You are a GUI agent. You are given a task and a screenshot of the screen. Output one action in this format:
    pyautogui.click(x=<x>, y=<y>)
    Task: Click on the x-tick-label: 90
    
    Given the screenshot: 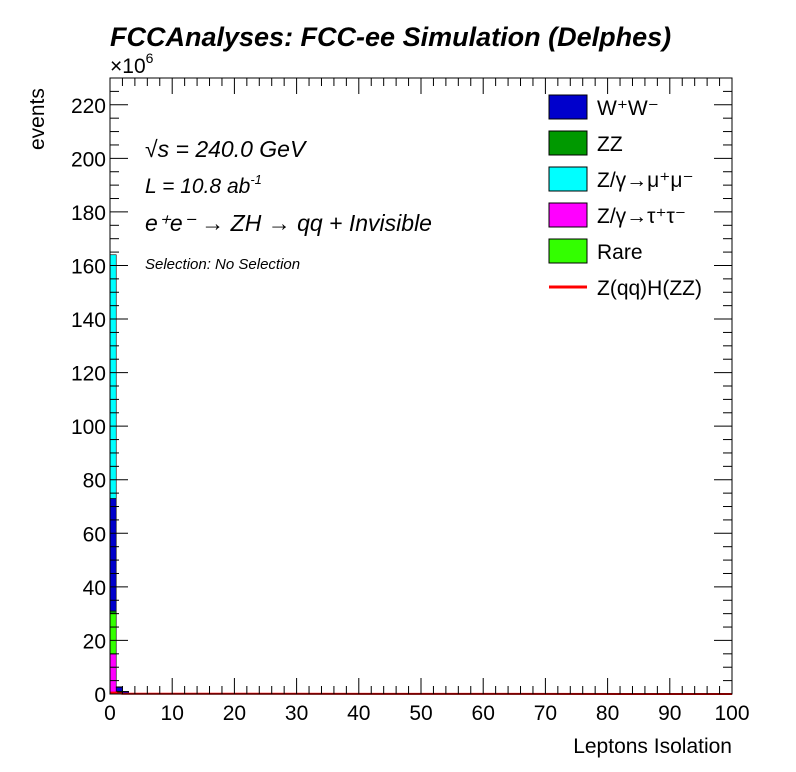 What is the action you would take?
    pyautogui.click(x=669, y=713)
    